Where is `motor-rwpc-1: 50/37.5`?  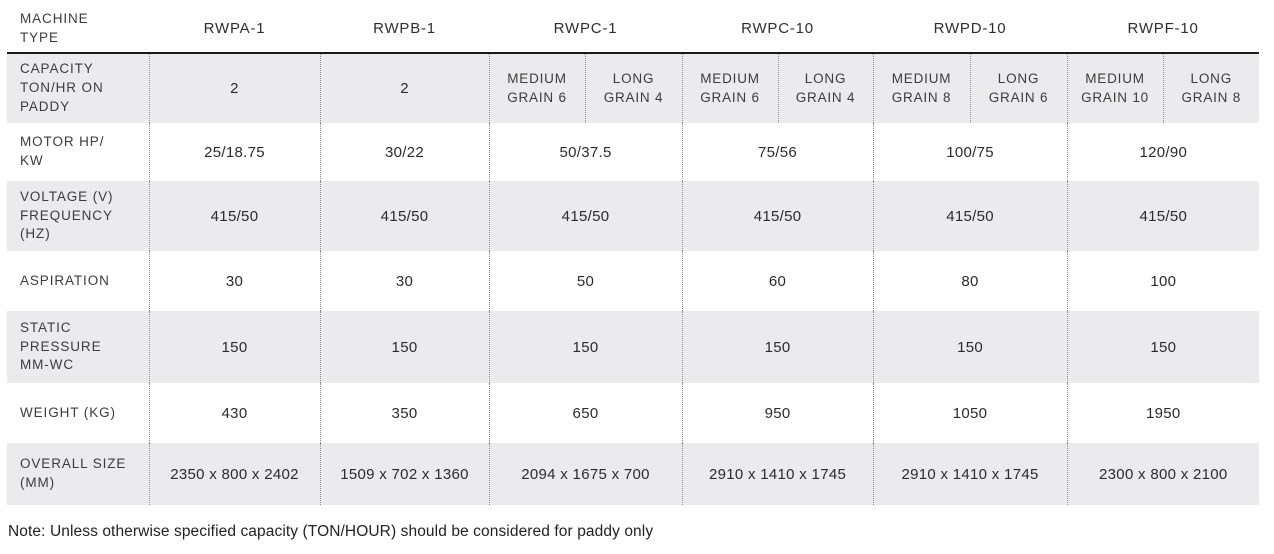 motor-rwpc-1: 50/37.5 is located at coordinates (585, 152).